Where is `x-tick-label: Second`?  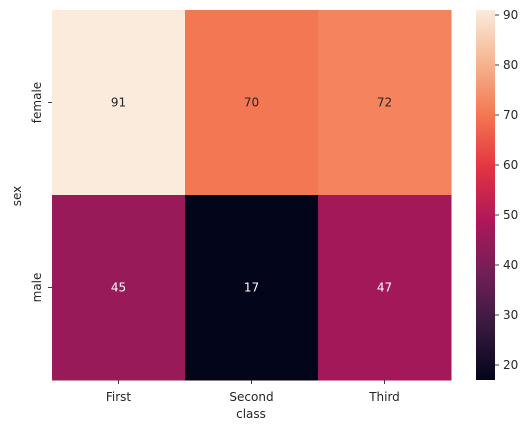
x-tick-label: Second is located at coordinates (251, 397).